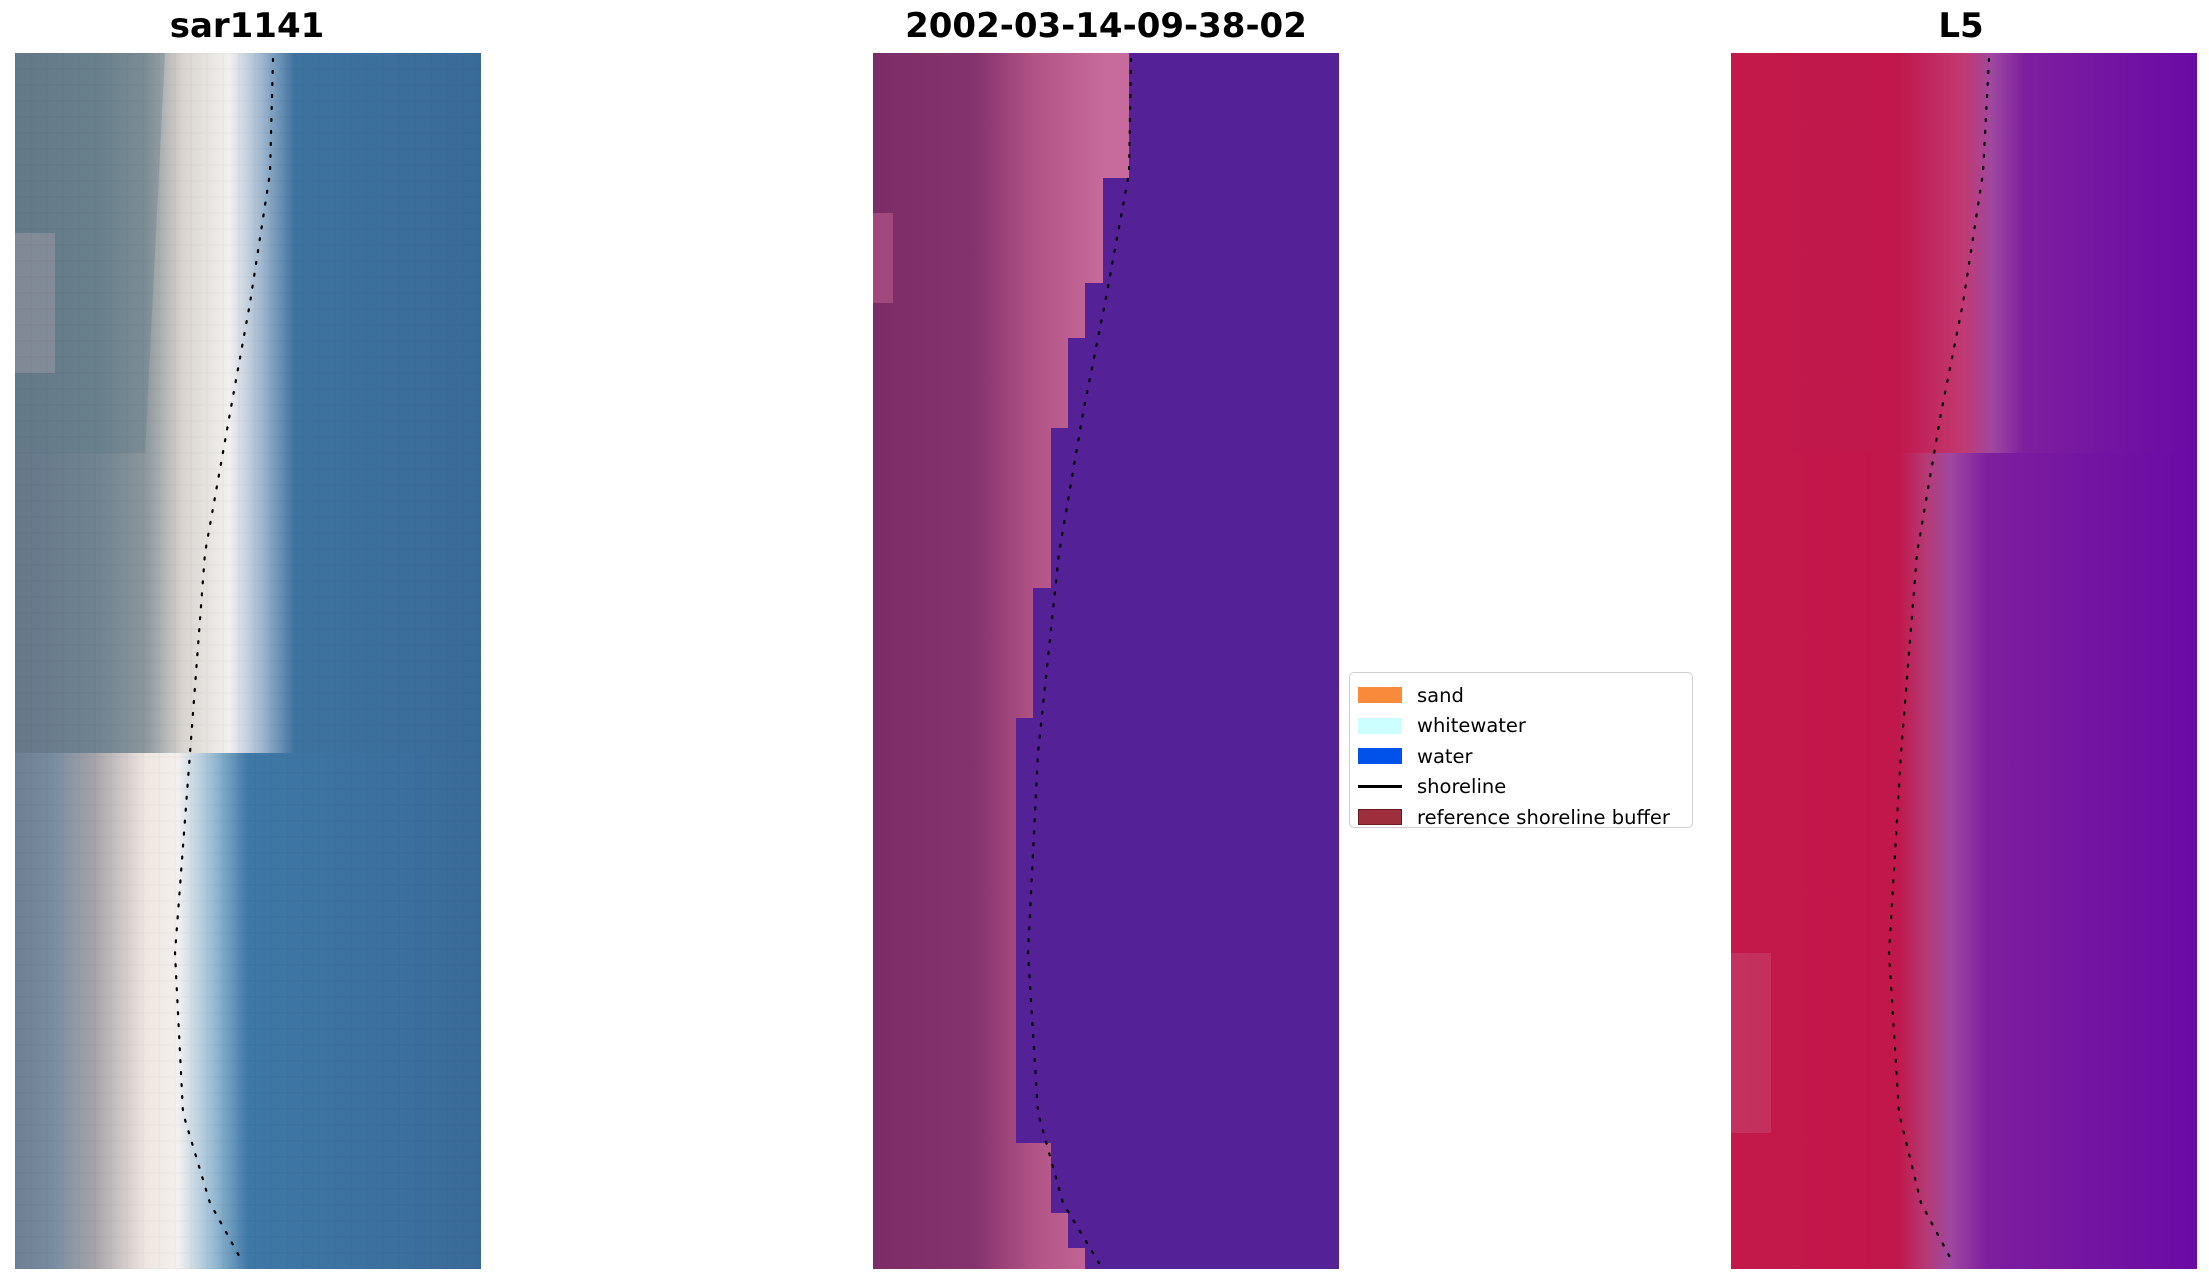 Image resolution: width=2209 pixels, height=1283 pixels. What do you see at coordinates (1939, 661) in the screenshot?
I see `shoreline-dots-index` at bounding box center [1939, 661].